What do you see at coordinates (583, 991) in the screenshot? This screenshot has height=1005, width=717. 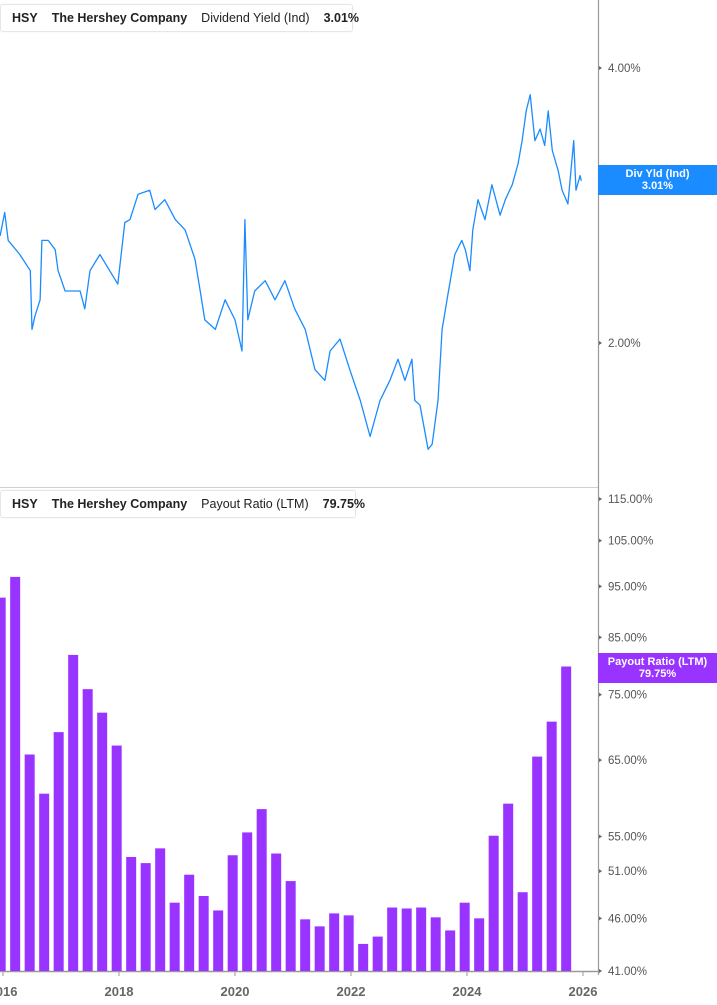 I see `x-tick-label: 2026` at bounding box center [583, 991].